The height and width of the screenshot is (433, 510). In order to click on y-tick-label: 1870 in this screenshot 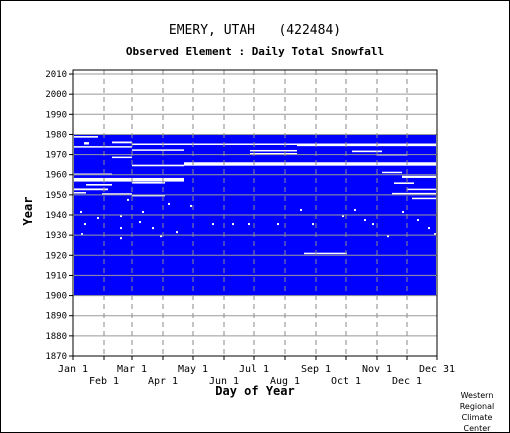, I will do `click(56, 357)`.